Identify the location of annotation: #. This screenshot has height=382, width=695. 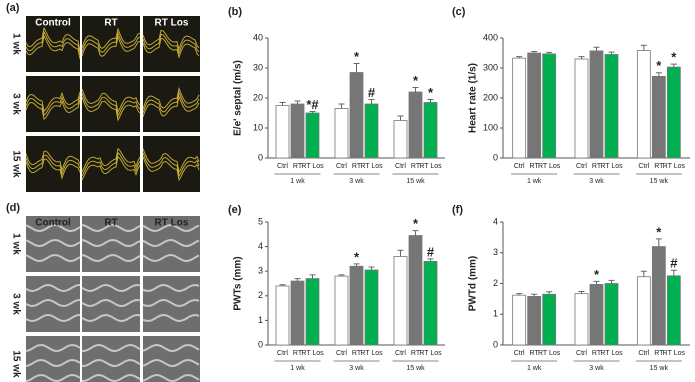
(431, 251).